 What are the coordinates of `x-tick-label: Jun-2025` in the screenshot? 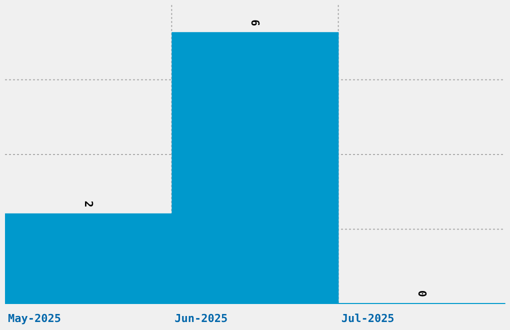 It's located at (201, 318).